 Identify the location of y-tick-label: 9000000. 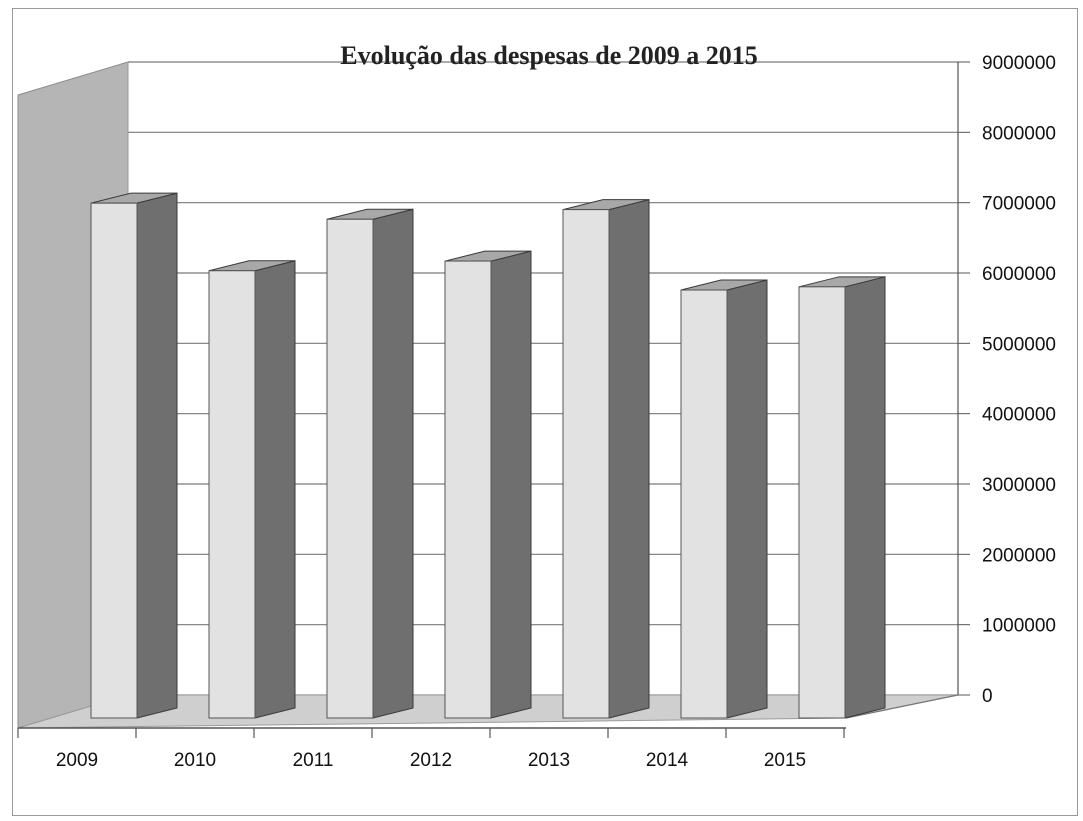
(1019, 63).